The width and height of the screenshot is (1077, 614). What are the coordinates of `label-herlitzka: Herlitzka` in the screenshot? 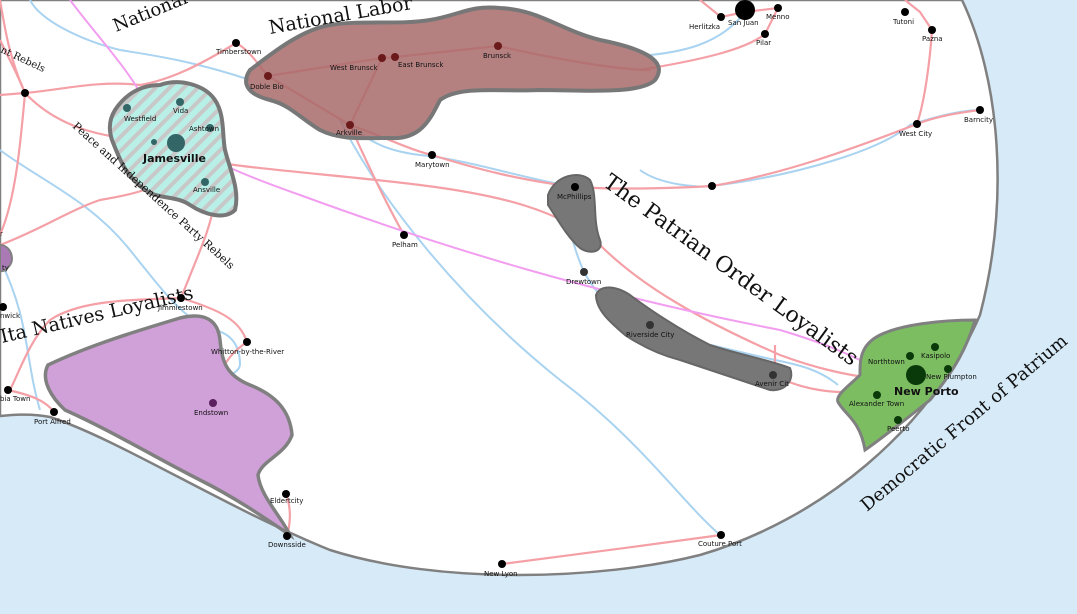 It's located at (704, 27).